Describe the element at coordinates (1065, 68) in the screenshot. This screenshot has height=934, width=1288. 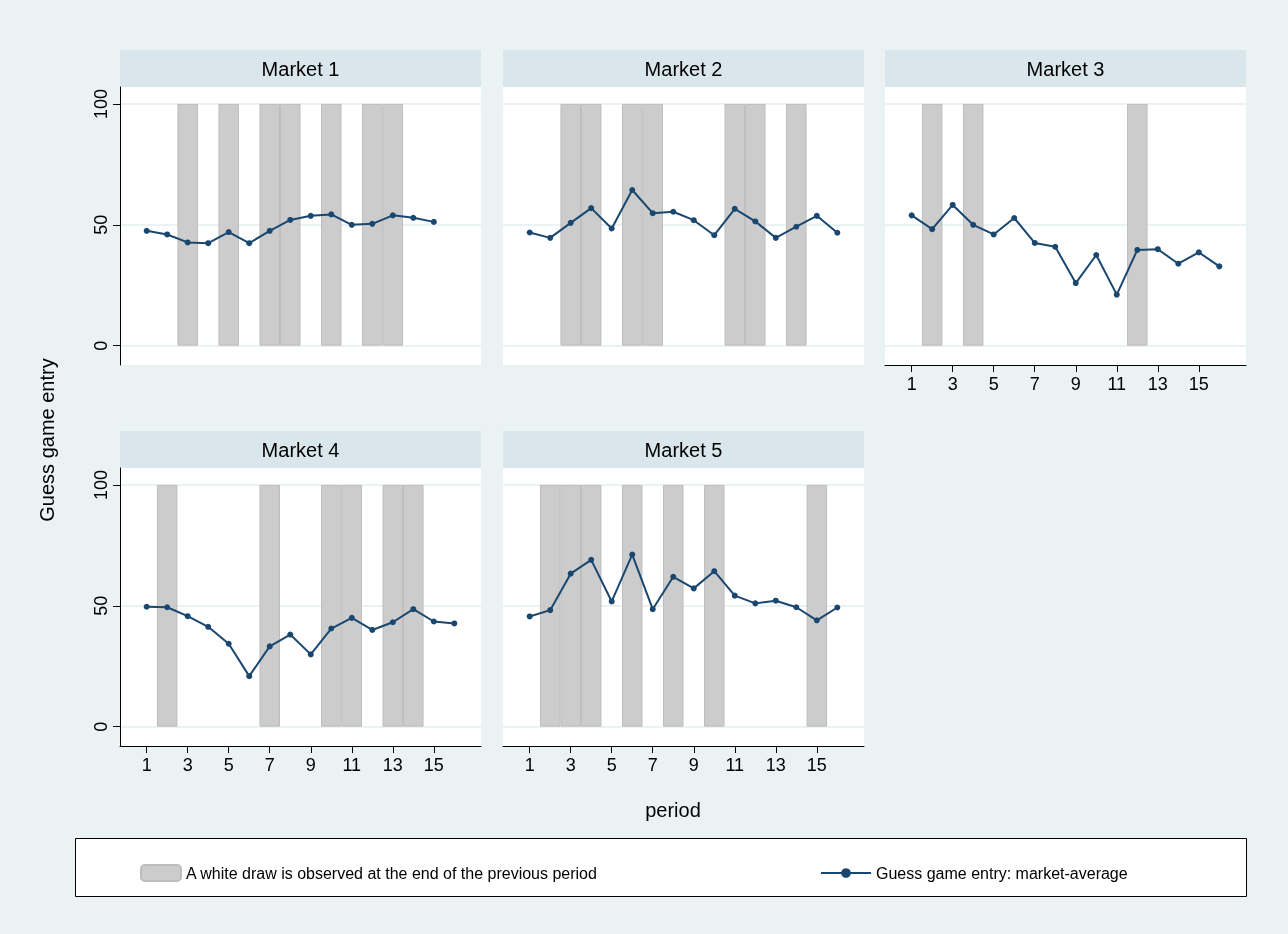
I see `chart-title: Market 3` at that location.